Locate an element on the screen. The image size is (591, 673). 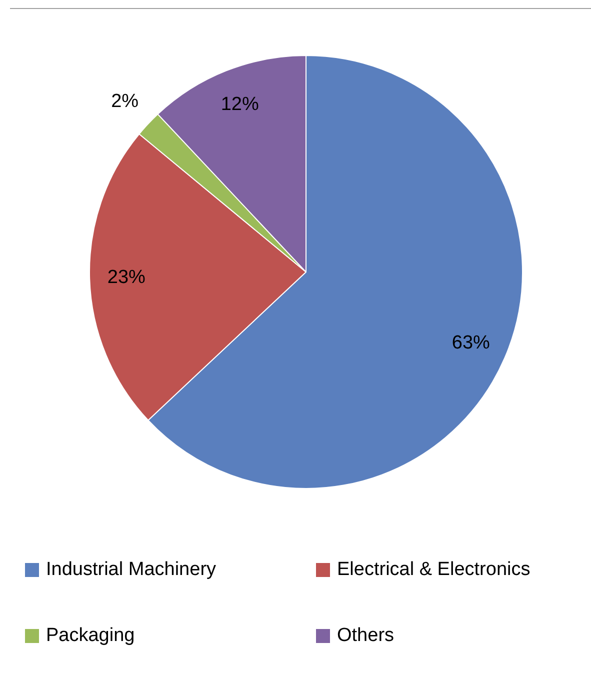
data-label: 63% is located at coordinates (471, 343).